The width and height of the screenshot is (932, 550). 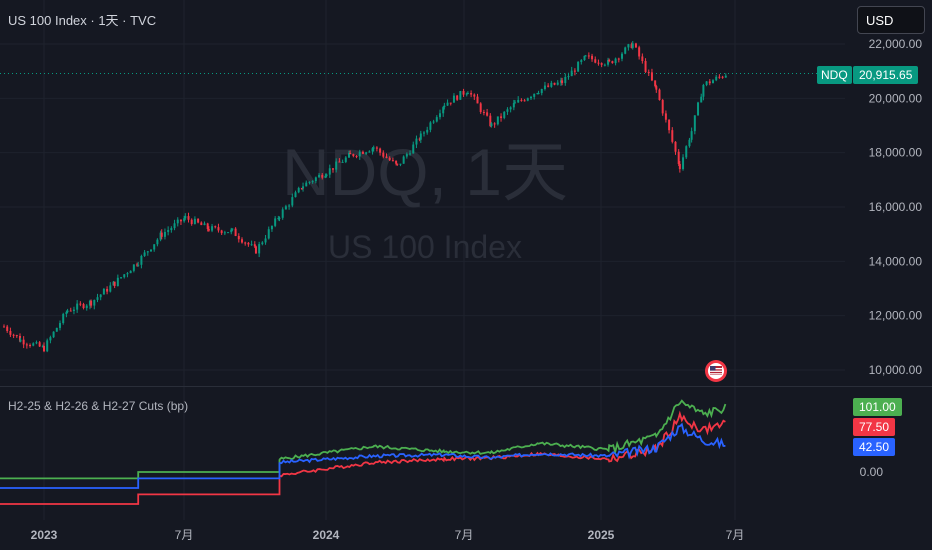 I want to click on price-tick-label: 18,000.00, so click(x=896, y=153).